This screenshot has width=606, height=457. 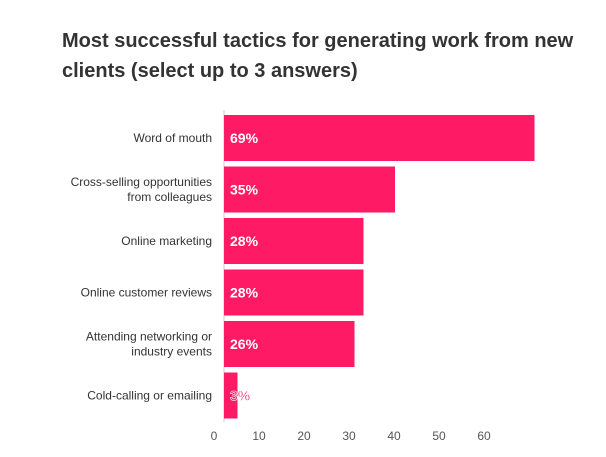 What do you see at coordinates (484, 436) in the screenshot?
I see `x-tick-label: 60` at bounding box center [484, 436].